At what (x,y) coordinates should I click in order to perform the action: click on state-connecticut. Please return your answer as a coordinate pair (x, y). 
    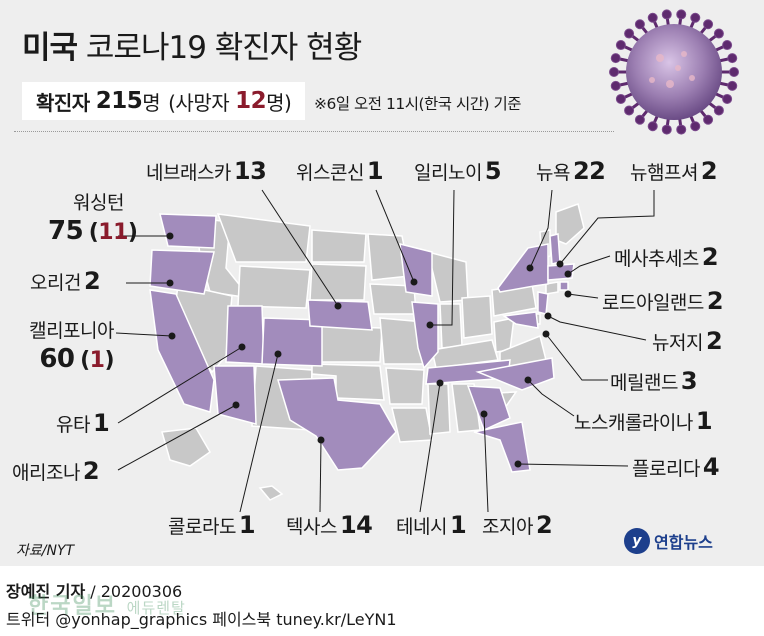
    Looking at the image, I should click on (552, 288).